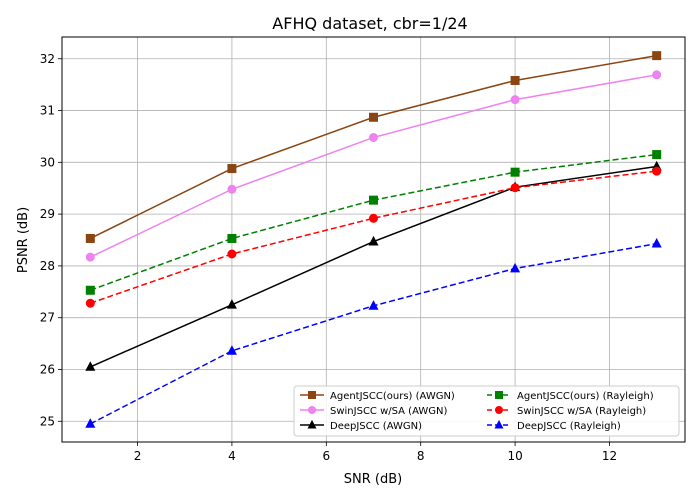  Describe the element at coordinates (23, 240) in the screenshot. I see `y-axis-label: PSNR (dB)` at that location.